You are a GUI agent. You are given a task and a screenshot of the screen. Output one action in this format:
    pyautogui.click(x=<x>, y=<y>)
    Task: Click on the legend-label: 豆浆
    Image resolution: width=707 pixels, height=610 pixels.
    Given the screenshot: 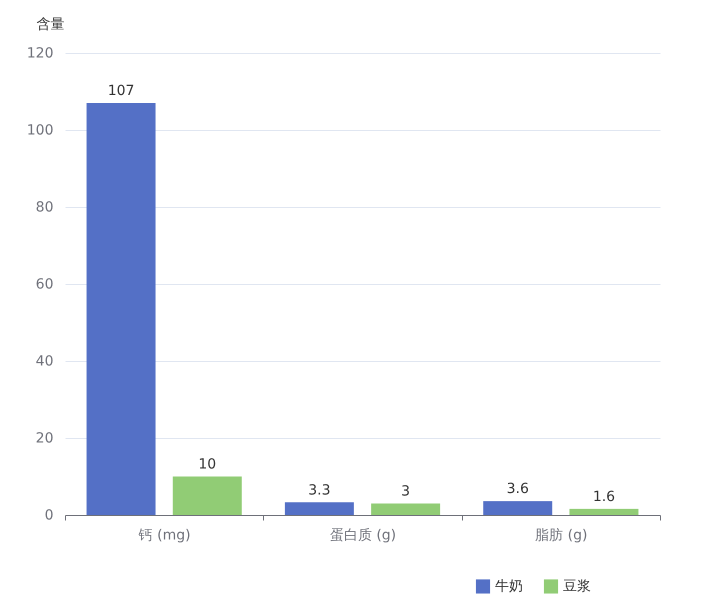 What is the action you would take?
    pyautogui.click(x=577, y=586)
    